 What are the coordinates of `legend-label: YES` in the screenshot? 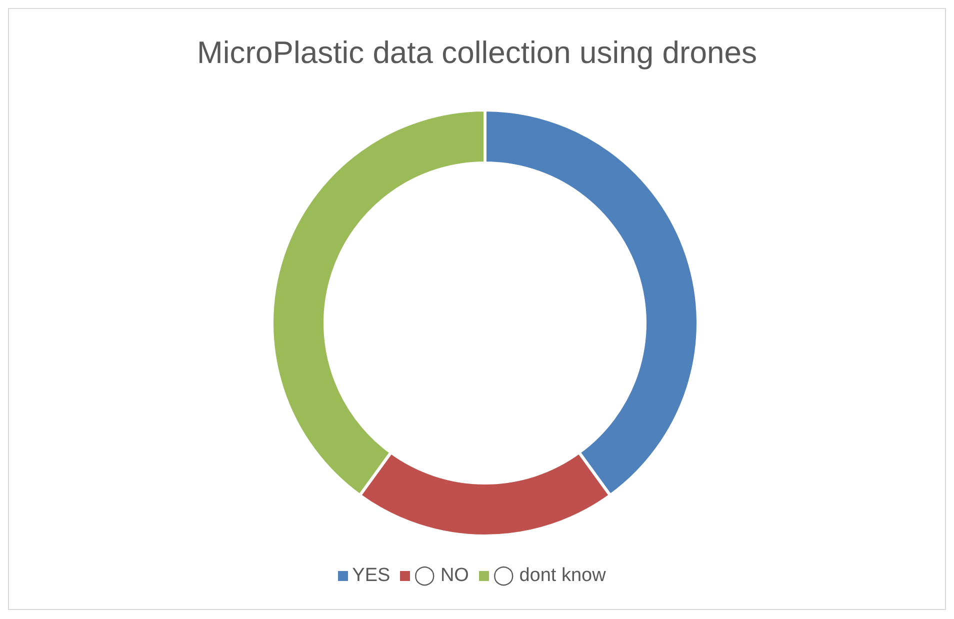 It's located at (371, 575).